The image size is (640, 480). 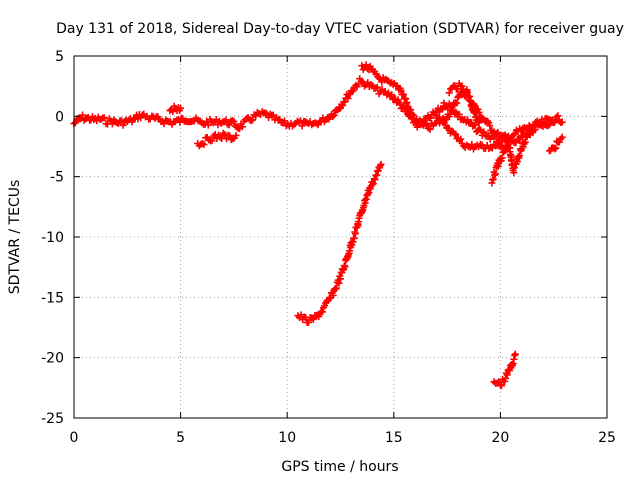 I want to click on y-tick-label: -10, so click(x=52, y=238).